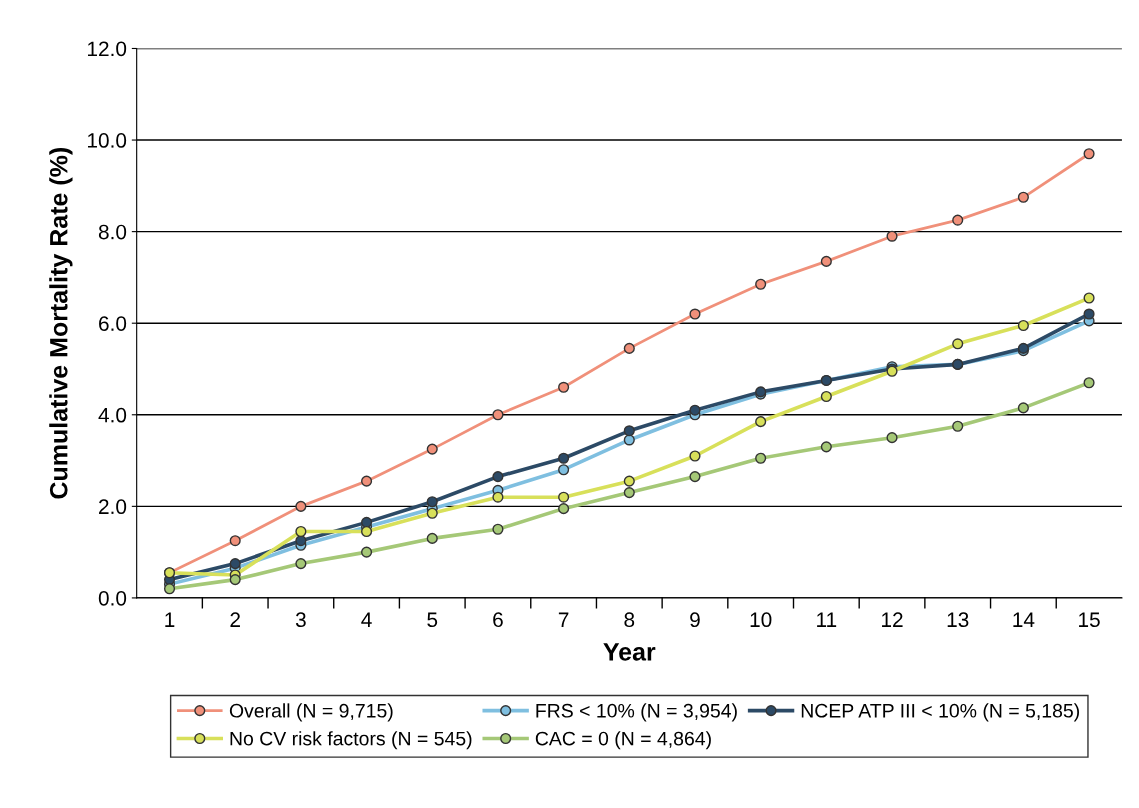 The width and height of the screenshot is (1139, 808). I want to click on y-tick-label: 4.0, so click(112, 415).